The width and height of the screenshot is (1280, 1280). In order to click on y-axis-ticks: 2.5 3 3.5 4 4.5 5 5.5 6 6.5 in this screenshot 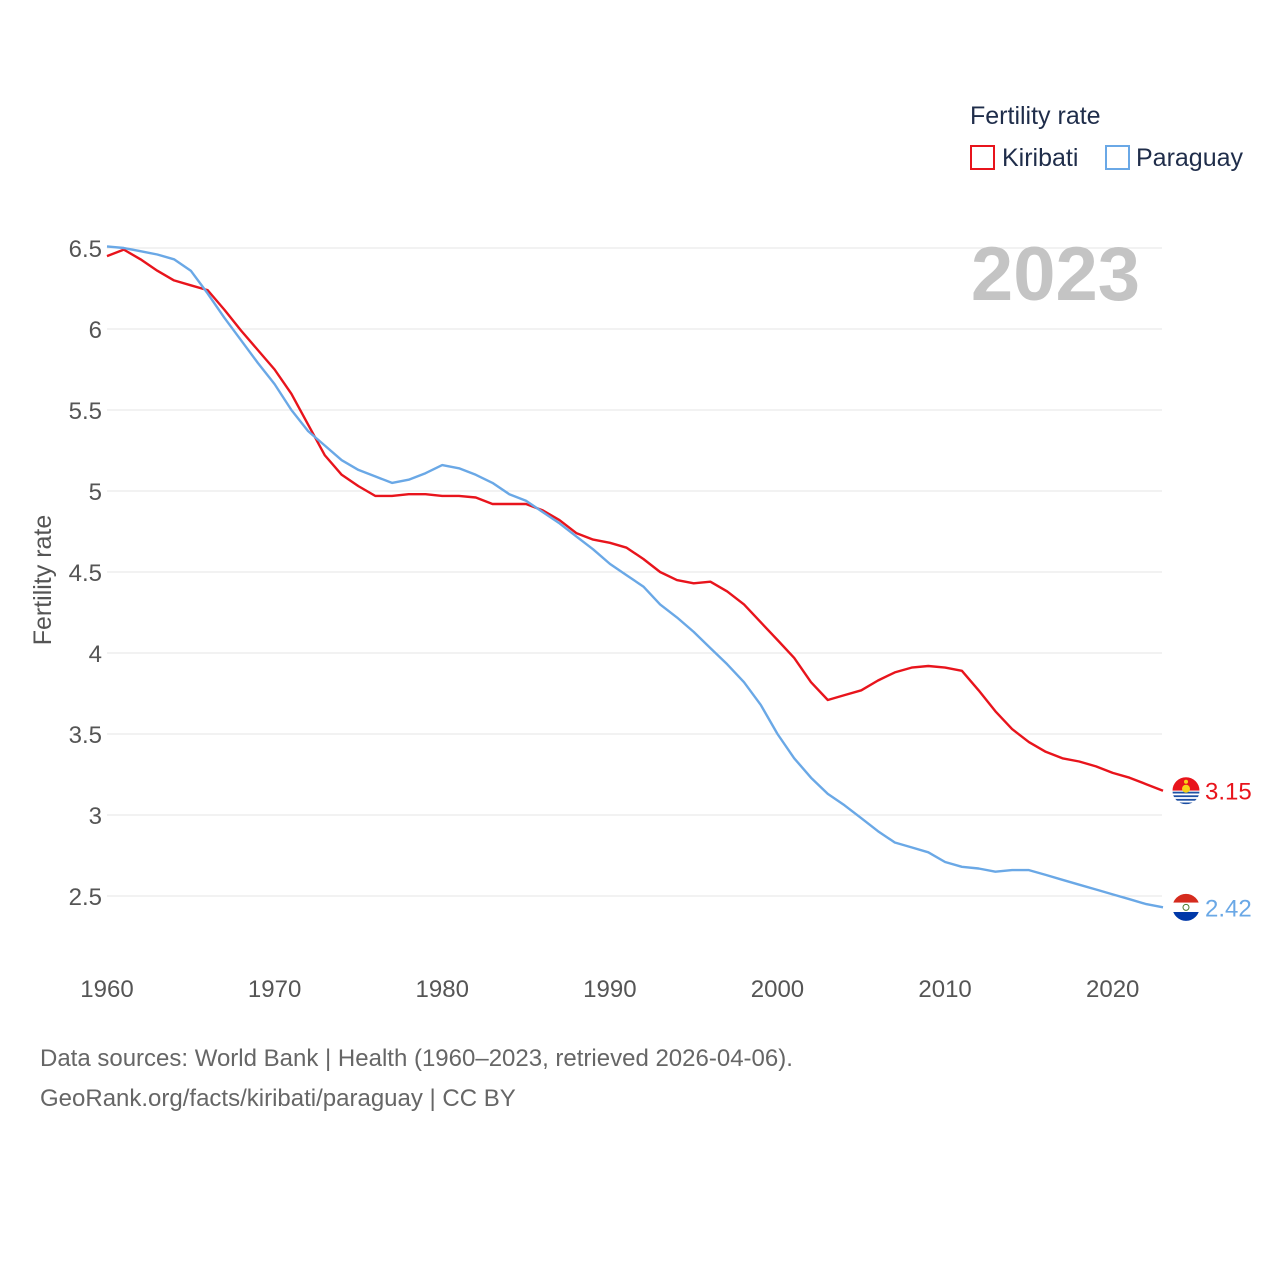, I will do `click(85, 573)`.